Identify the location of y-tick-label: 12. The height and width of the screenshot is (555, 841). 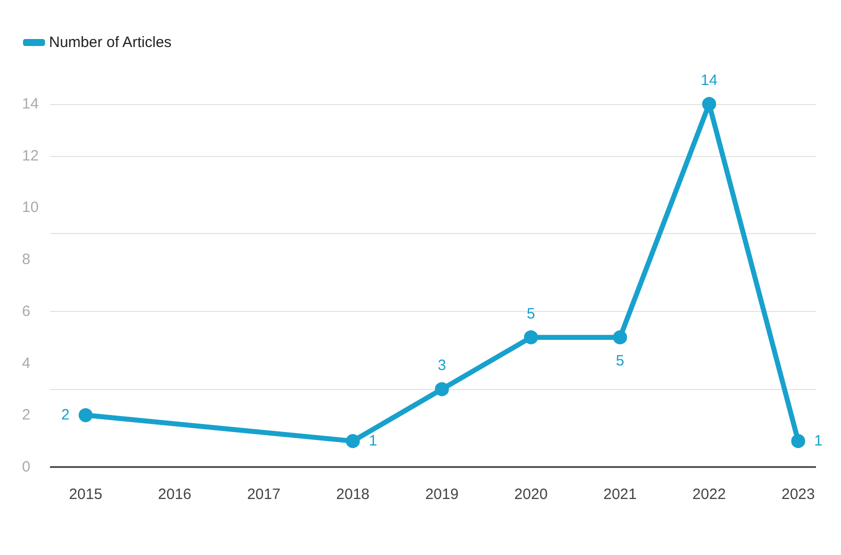
(30, 155).